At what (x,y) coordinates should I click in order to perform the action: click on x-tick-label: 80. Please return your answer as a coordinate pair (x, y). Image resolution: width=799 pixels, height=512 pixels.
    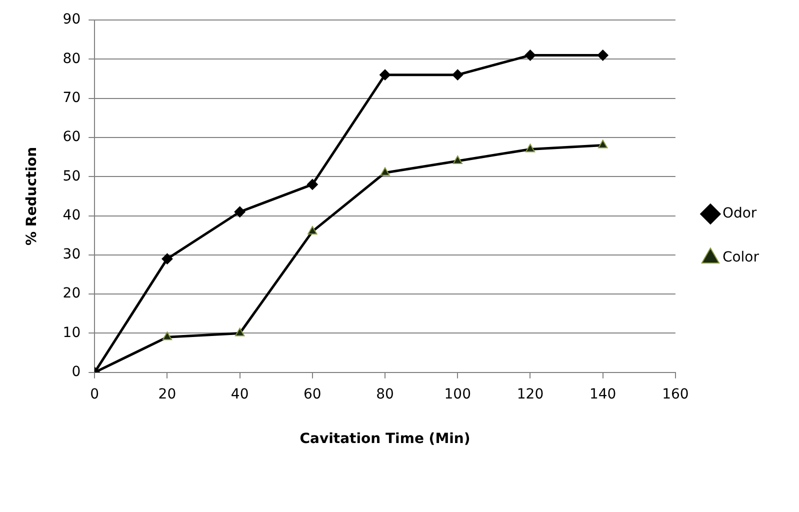
    Looking at the image, I should click on (385, 394).